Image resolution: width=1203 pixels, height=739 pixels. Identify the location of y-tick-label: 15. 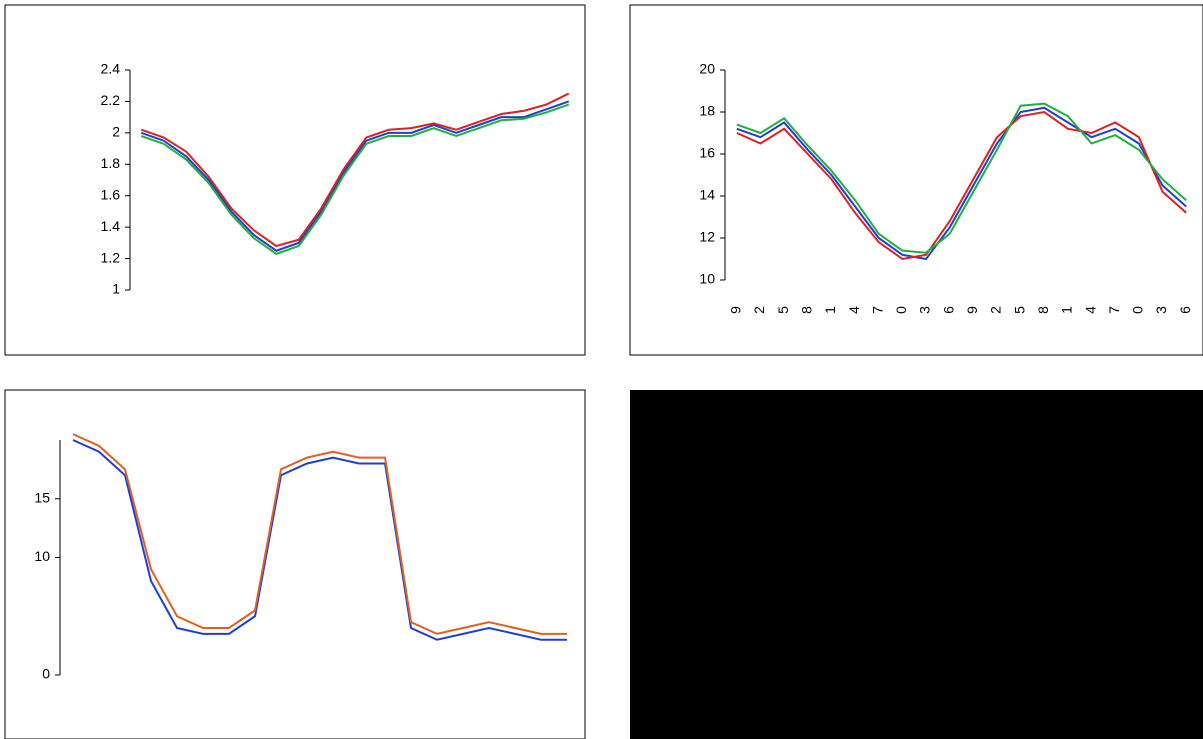
(42, 497).